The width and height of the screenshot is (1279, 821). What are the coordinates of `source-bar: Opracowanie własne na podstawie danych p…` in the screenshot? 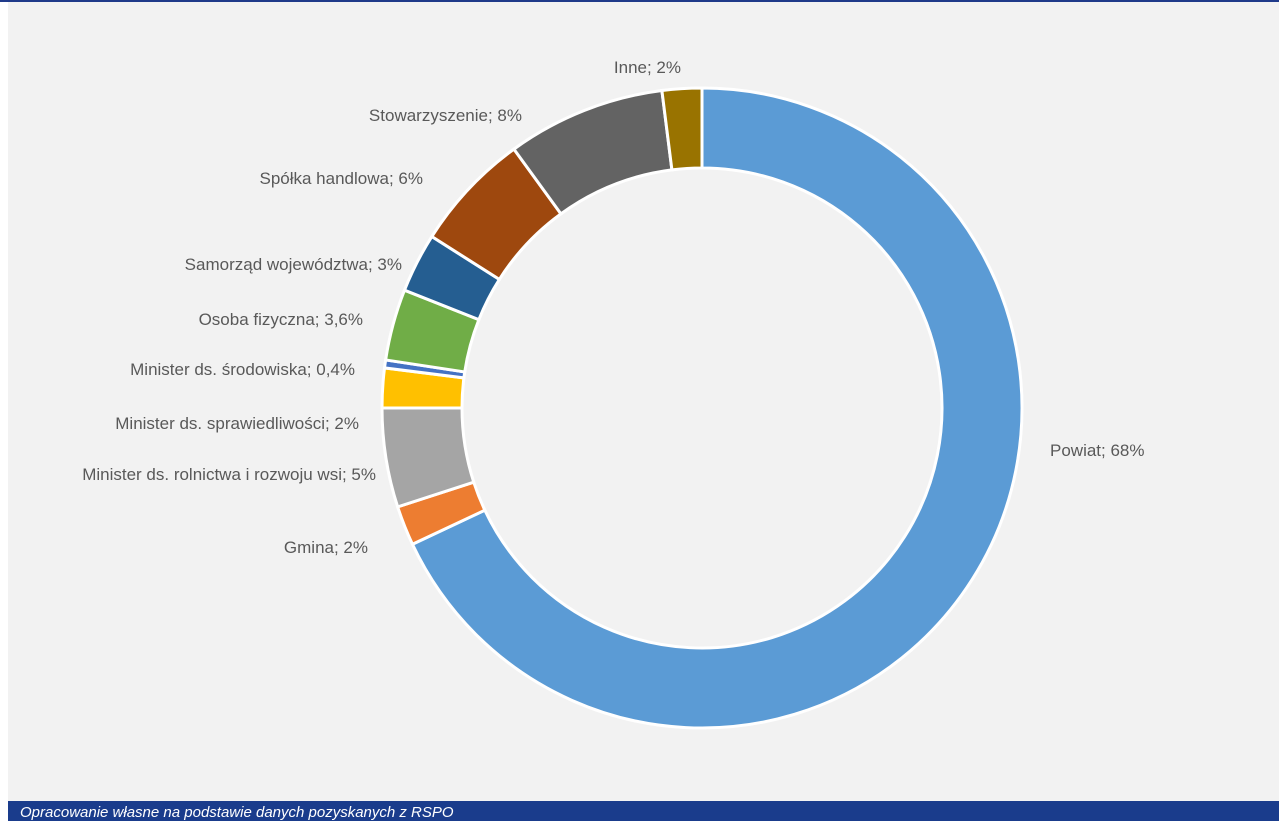 It's located at (643, 811).